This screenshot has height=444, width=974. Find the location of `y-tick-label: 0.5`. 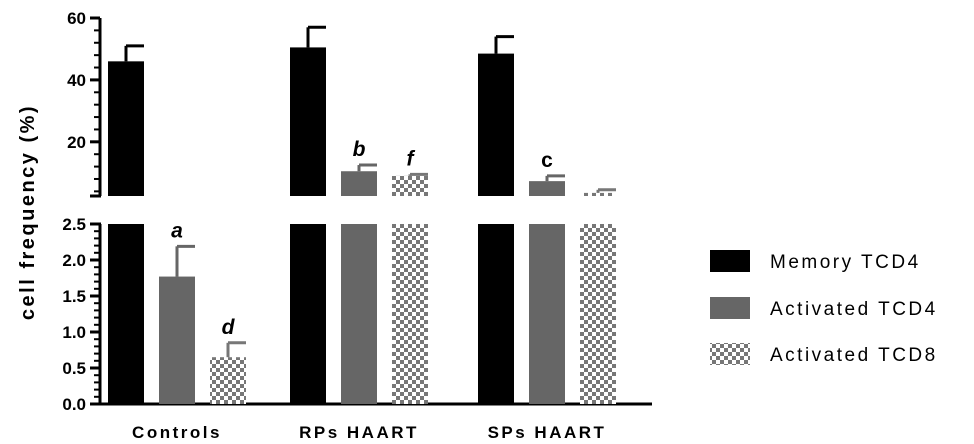

y-tick-label: 0.5 is located at coordinates (74, 368).